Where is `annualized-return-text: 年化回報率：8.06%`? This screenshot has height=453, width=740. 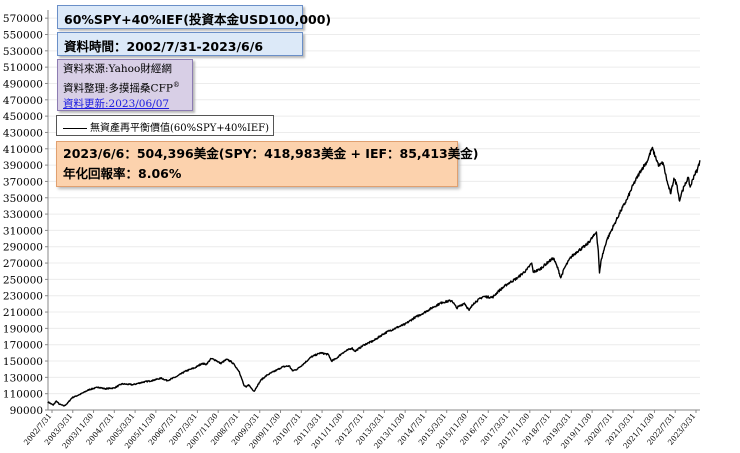
annualized-return-text: 年化回報率：8.06% is located at coordinates (122, 173).